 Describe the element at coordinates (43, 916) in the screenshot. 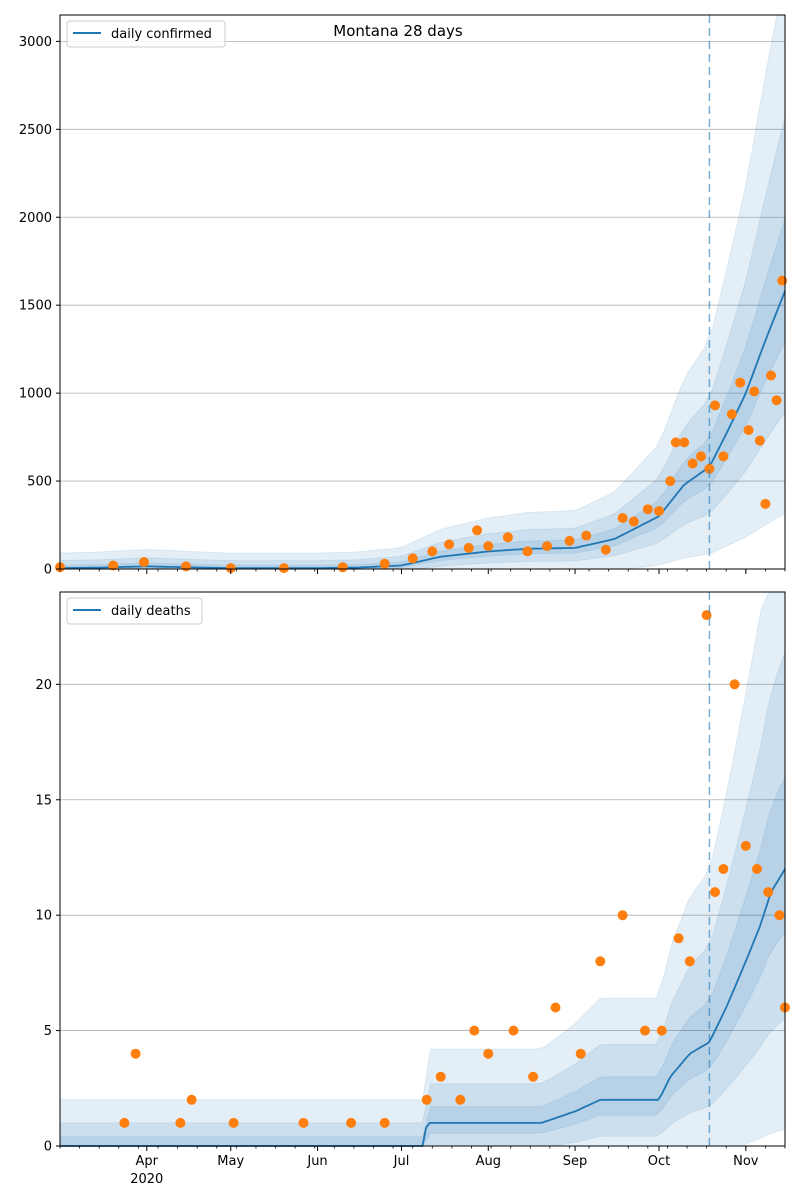

I see `y-tick-label: 10` at that location.